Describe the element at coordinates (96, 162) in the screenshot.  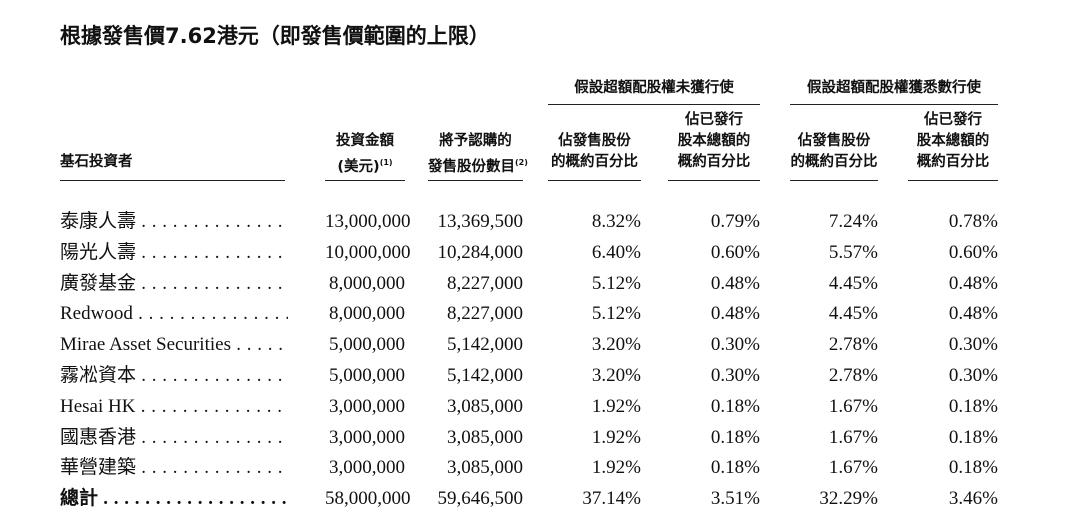
I see `header-text: 基石投資者` at that location.